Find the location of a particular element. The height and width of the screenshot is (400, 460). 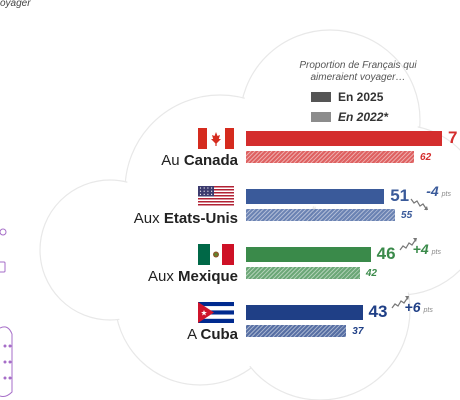

value-label-2025-mexique: 46 is located at coordinates (386, 253).